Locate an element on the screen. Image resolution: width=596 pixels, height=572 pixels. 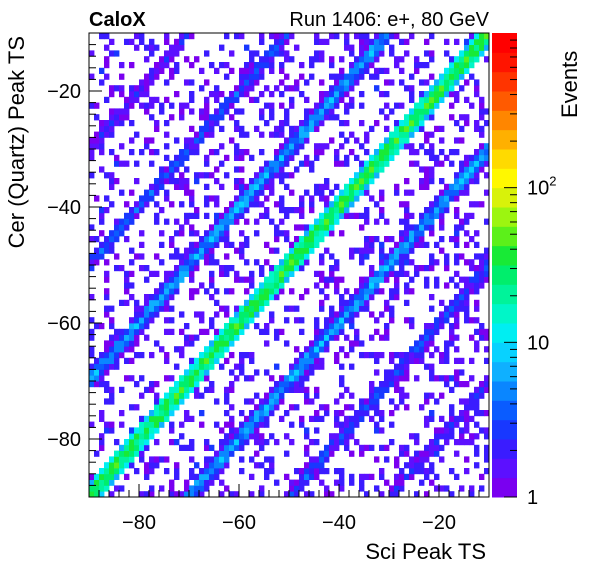
color-scale-segment is located at coordinates (504, 410).